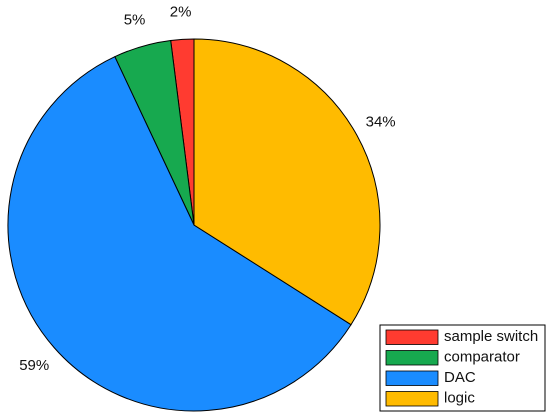  What do you see at coordinates (181, 11) in the screenshot?
I see `value-label: 2%` at bounding box center [181, 11].